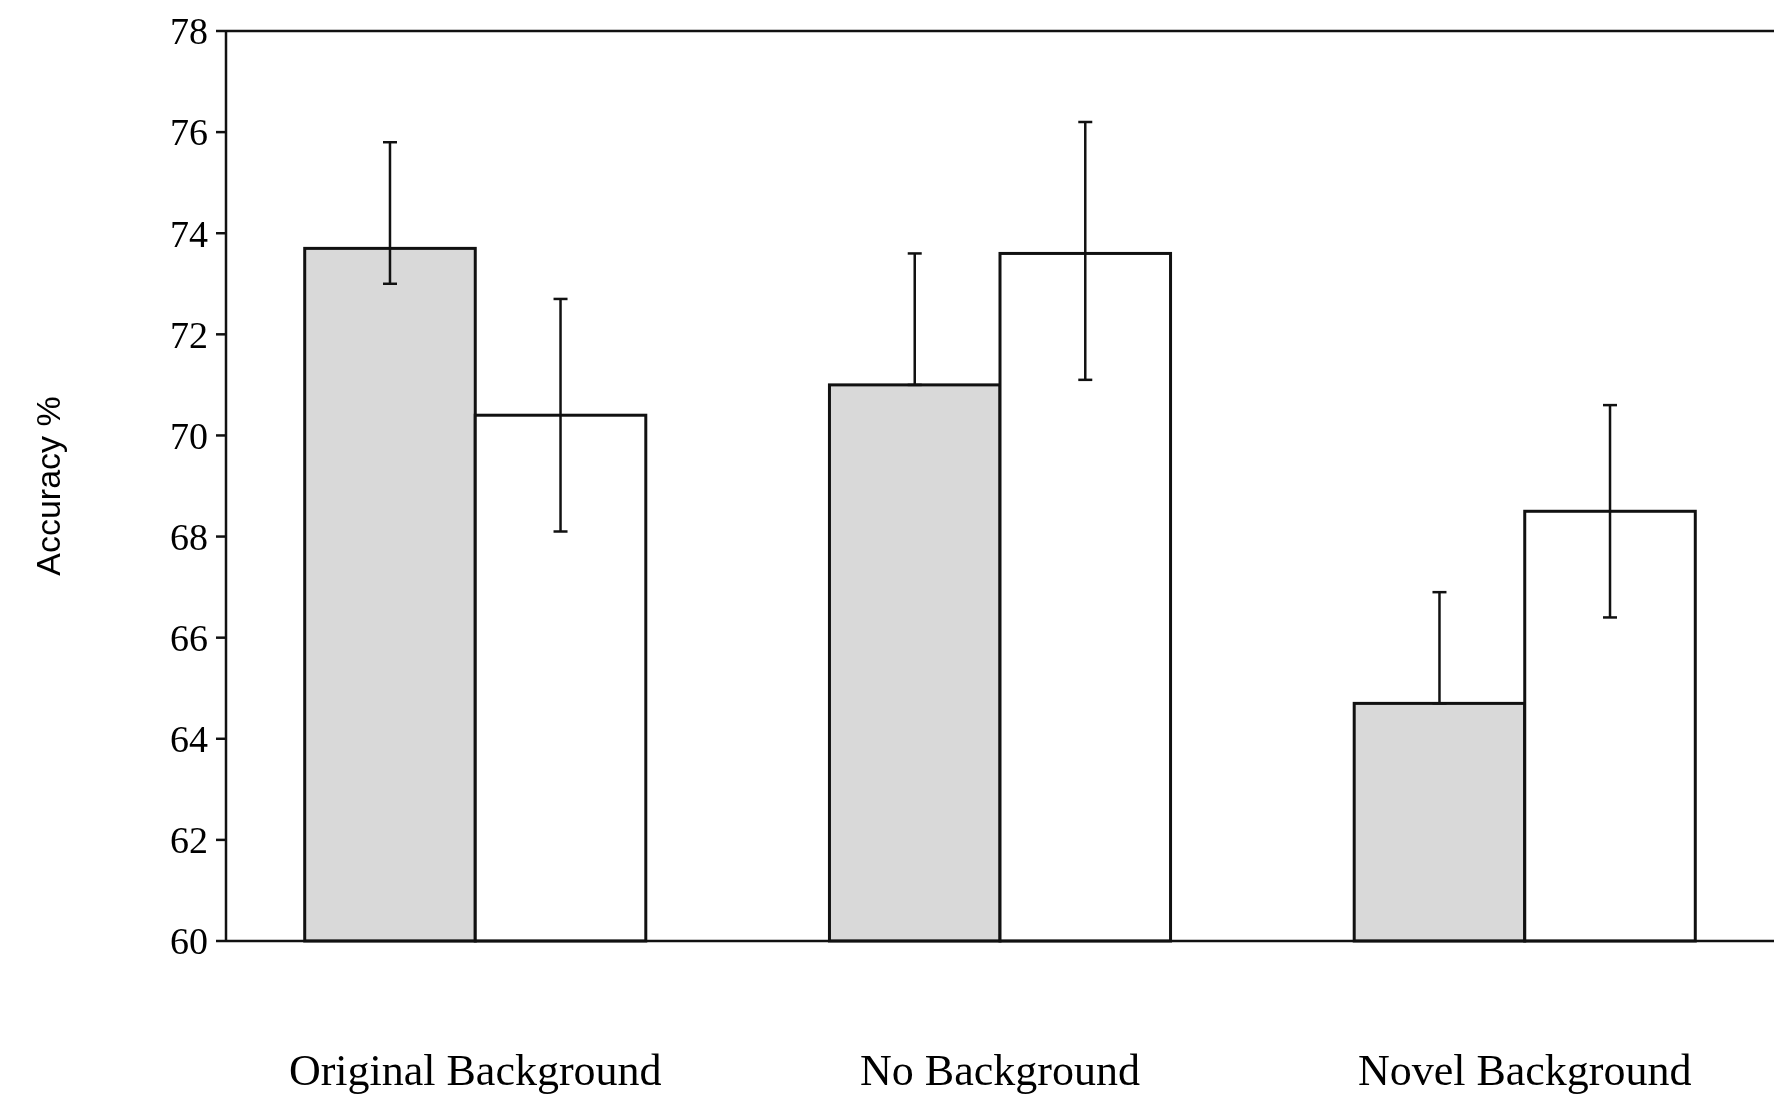 The height and width of the screenshot is (1105, 1774). I want to click on y-tick-label: 76, so click(189, 132).